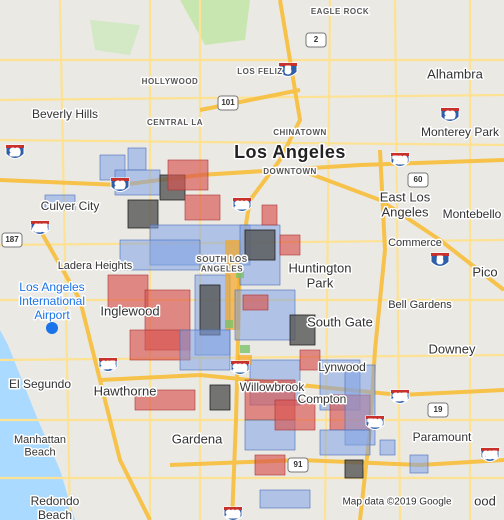 This screenshot has height=520, width=504. I want to click on place-label: Angeles, so click(405, 211).